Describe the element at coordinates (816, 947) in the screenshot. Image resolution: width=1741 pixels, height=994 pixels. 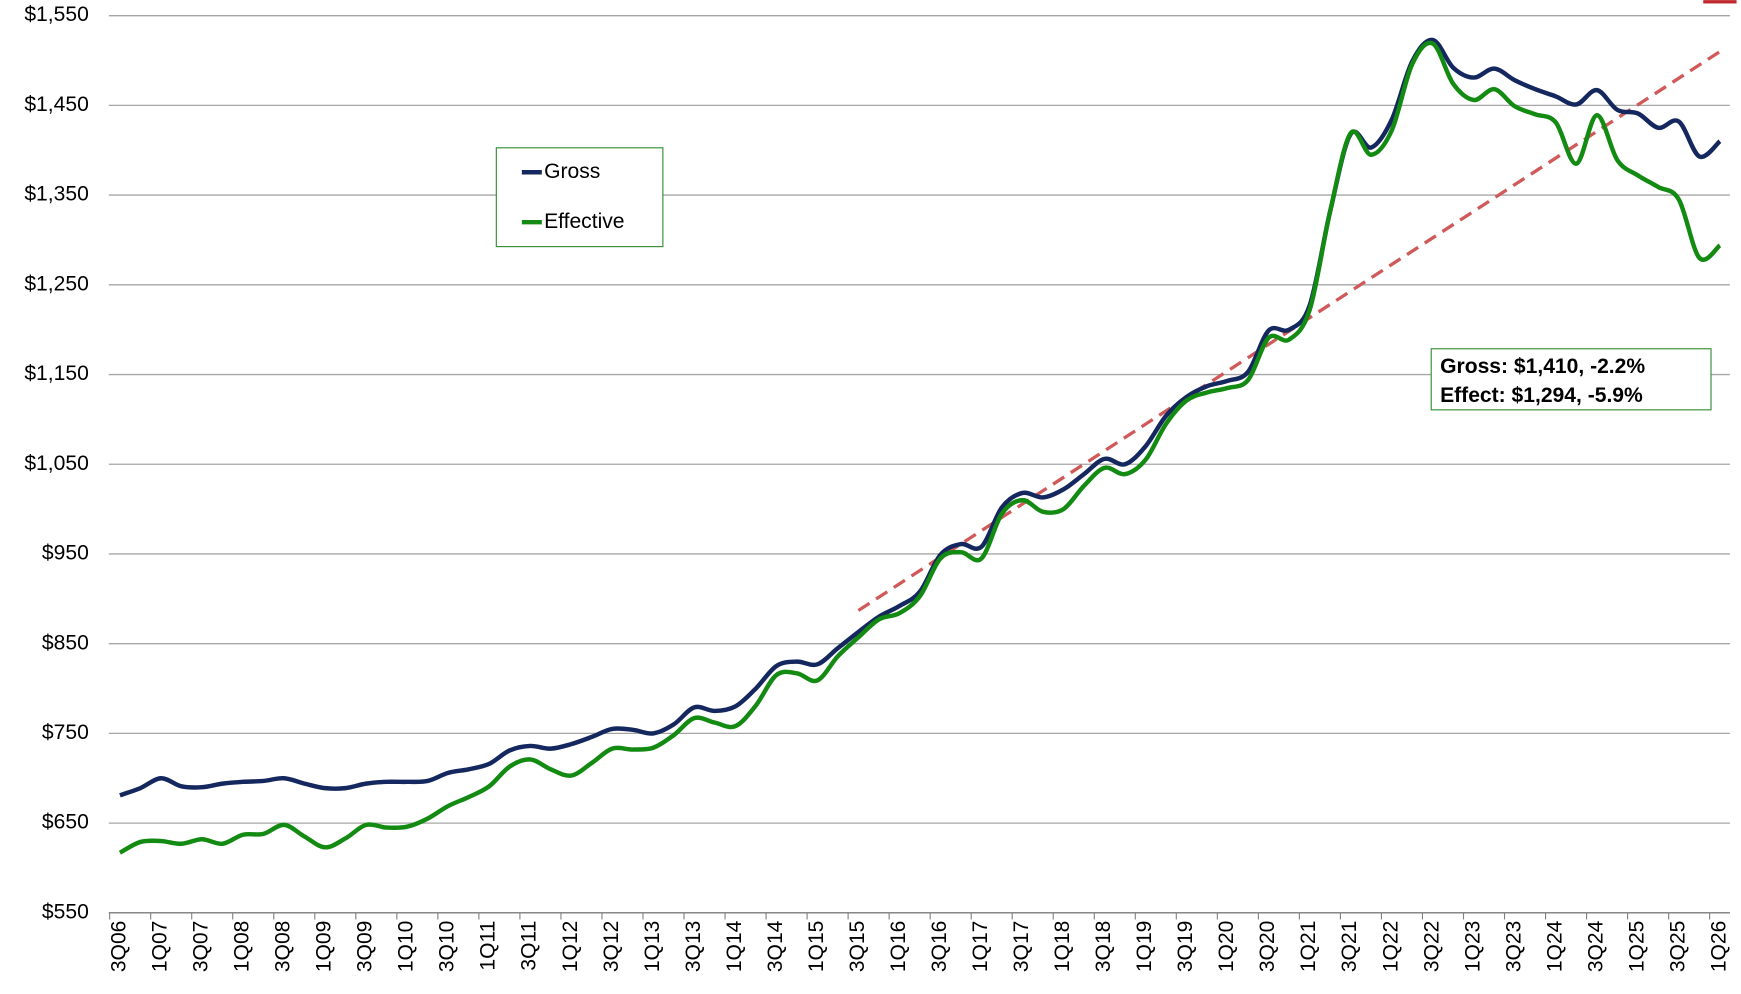
I see `x-tick-label: 1Q15` at that location.